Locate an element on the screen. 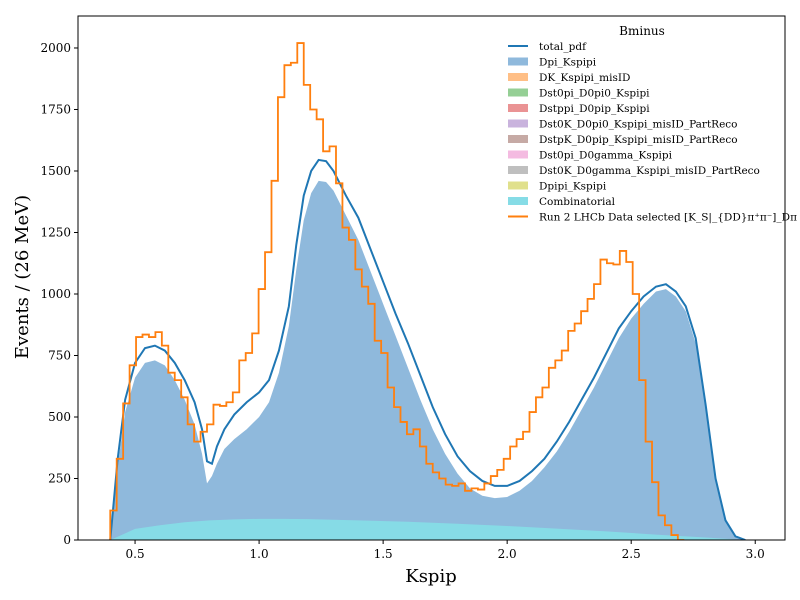  x-tick-label: 1.0 is located at coordinates (259, 554).